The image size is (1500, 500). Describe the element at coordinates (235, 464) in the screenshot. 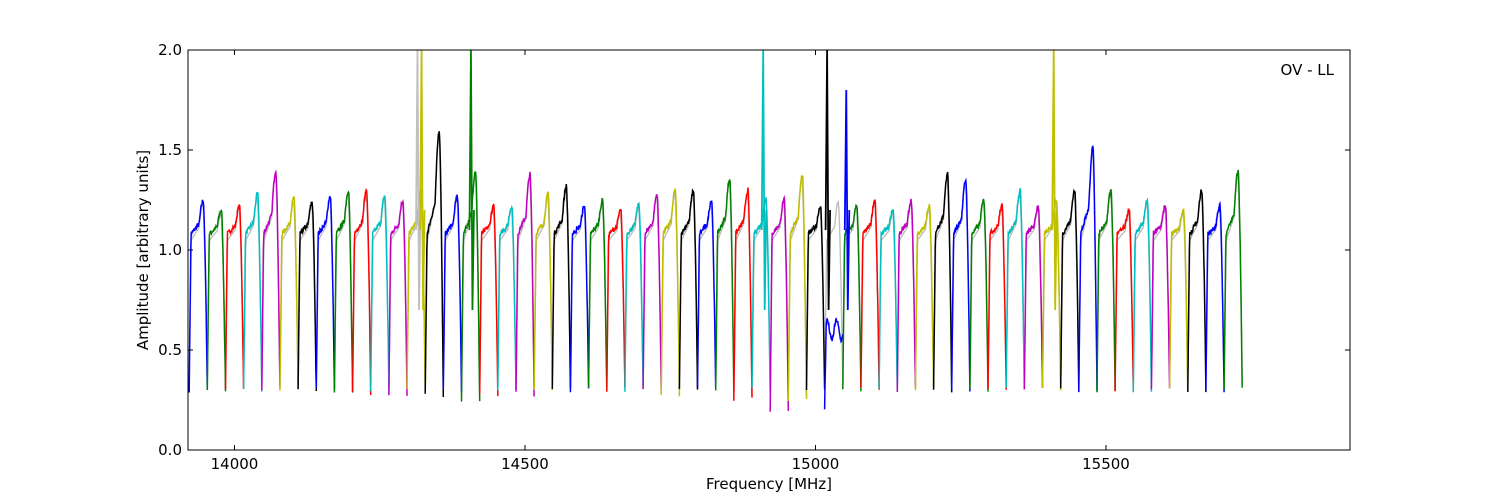

I see `x-tick-label: 14000` at that location.